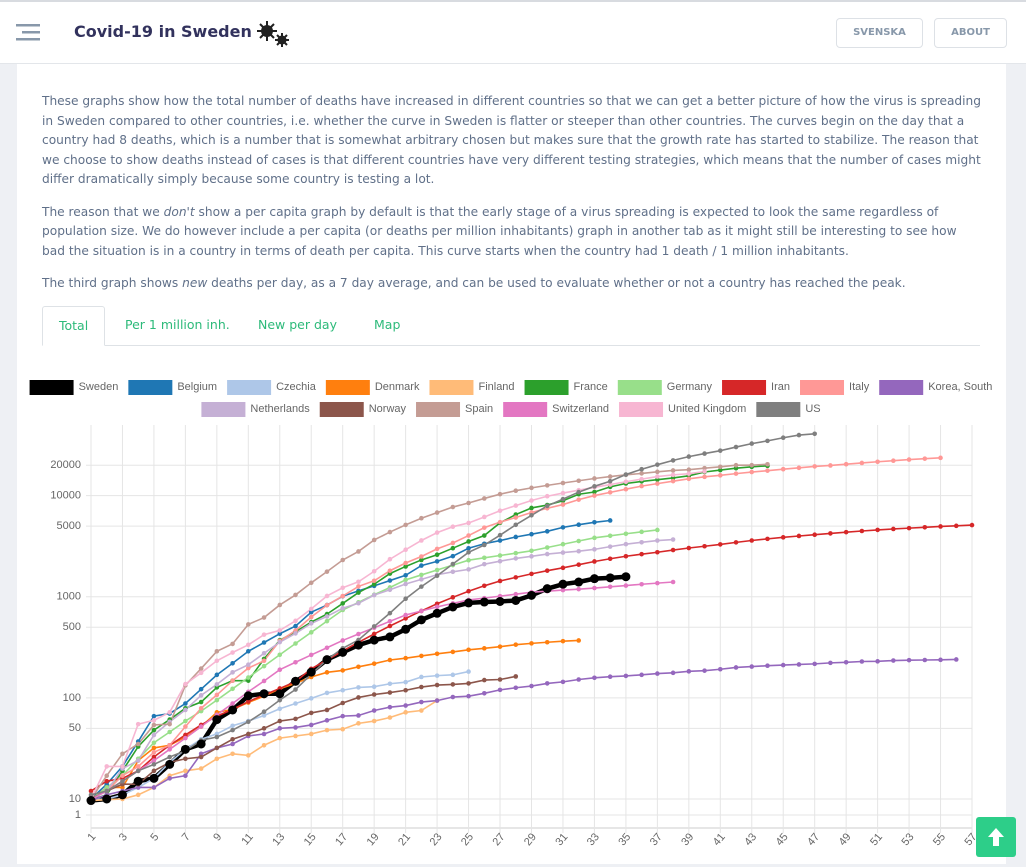 This screenshot has width=1026, height=867. Describe the element at coordinates (813, 839) in the screenshot. I see `x-tick-label: 47` at that location.